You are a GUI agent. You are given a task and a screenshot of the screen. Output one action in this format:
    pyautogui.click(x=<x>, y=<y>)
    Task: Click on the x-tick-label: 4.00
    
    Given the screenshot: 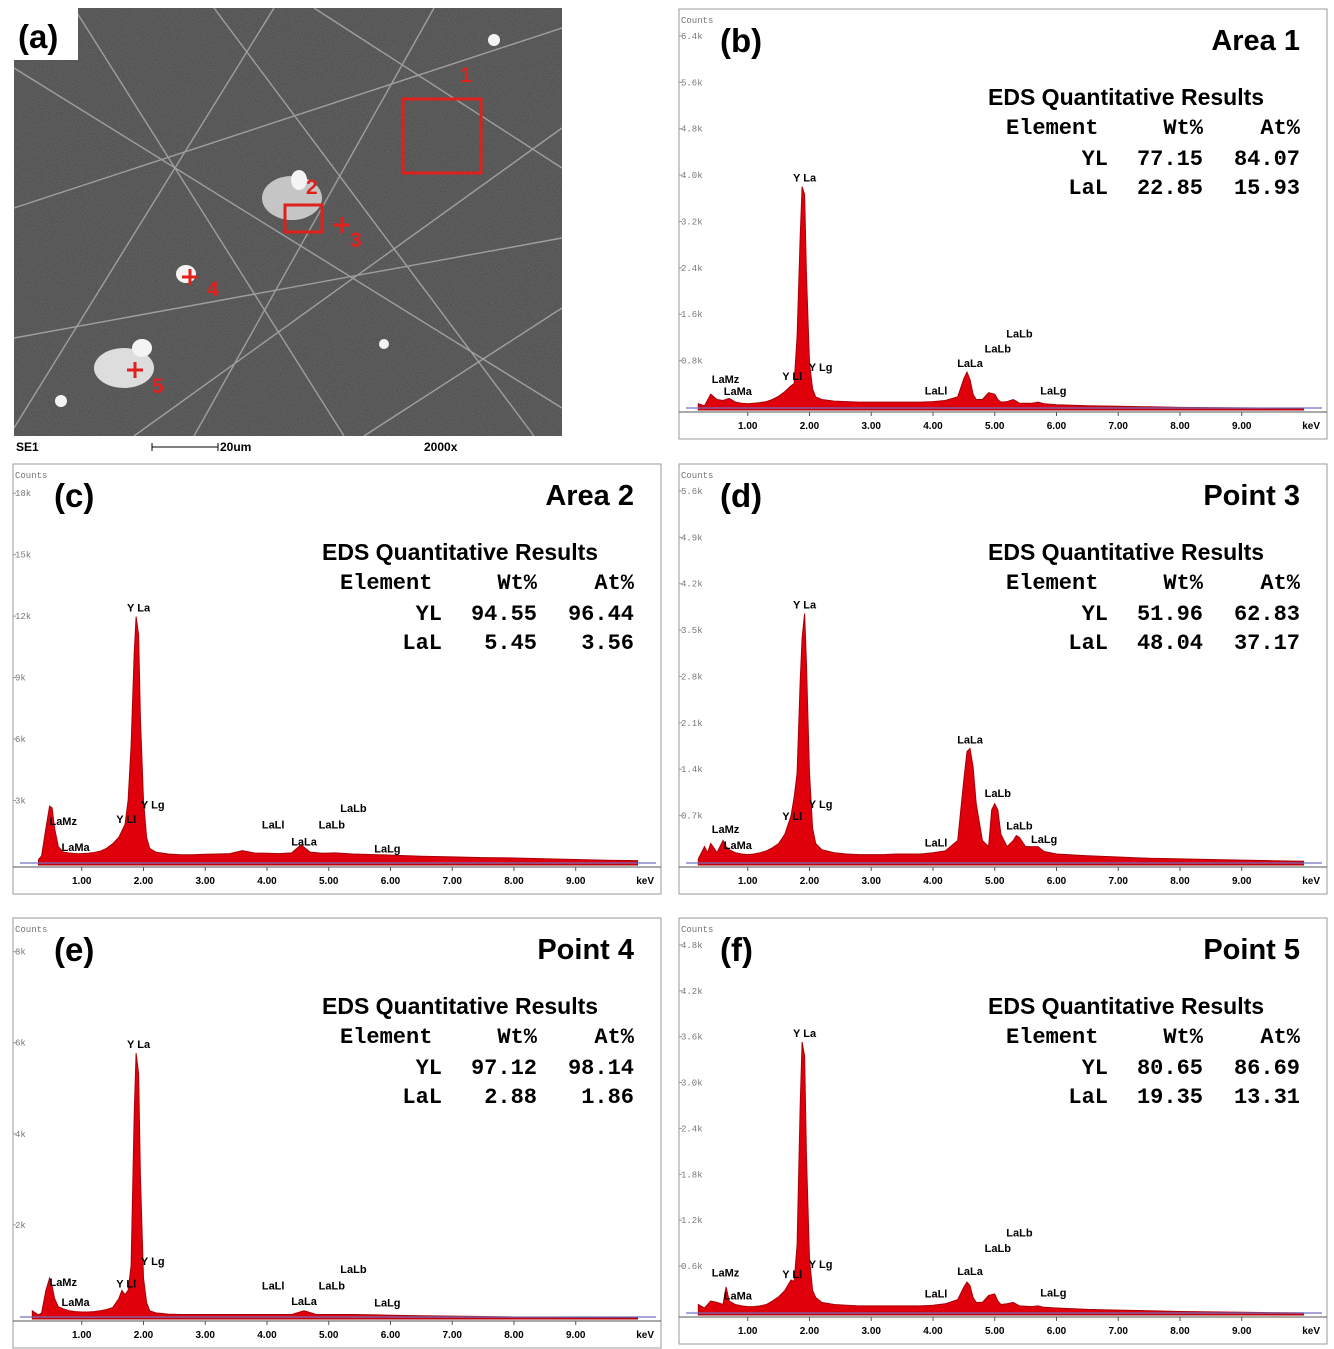 What is the action you would take?
    pyautogui.click(x=933, y=1331)
    